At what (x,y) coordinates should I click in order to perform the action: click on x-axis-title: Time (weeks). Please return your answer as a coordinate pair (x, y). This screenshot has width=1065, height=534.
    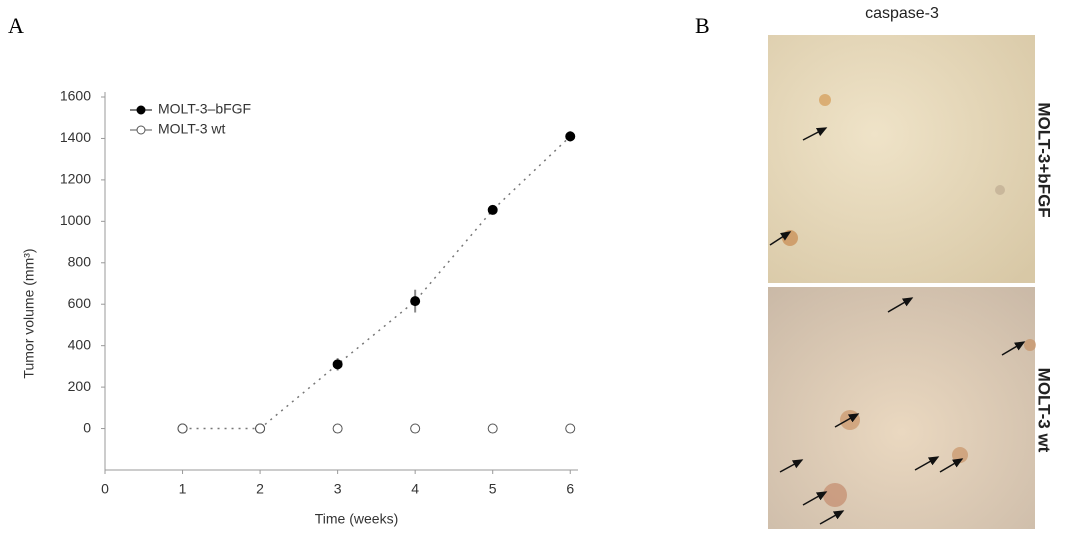
    Looking at the image, I should click on (357, 519).